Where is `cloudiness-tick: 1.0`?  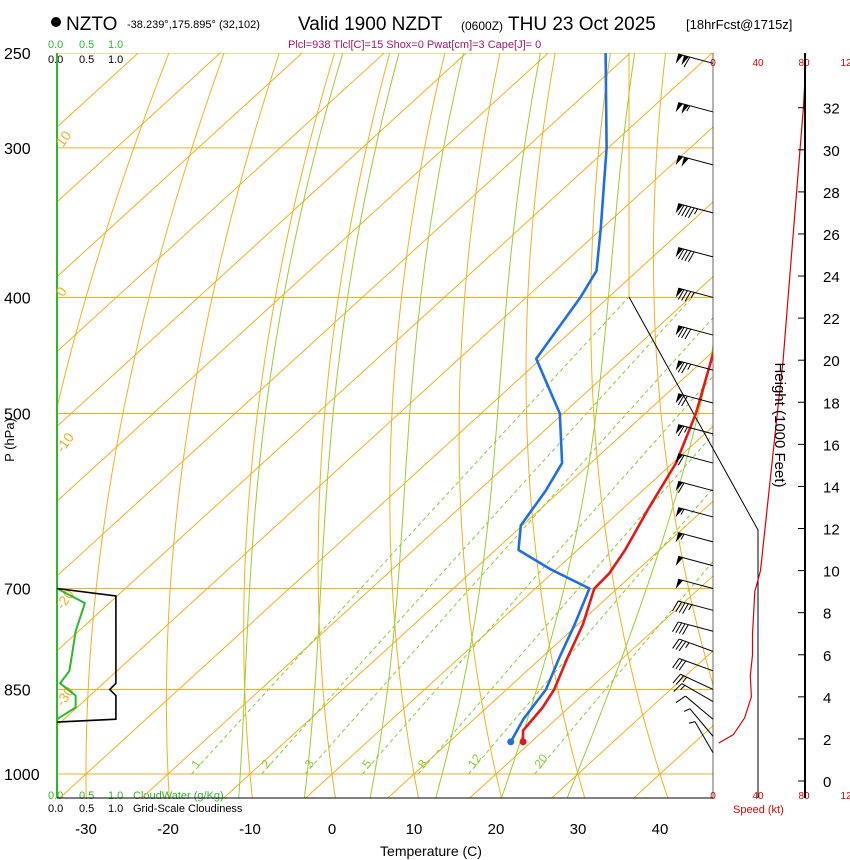
cloudiness-tick: 1.0 is located at coordinates (115, 809).